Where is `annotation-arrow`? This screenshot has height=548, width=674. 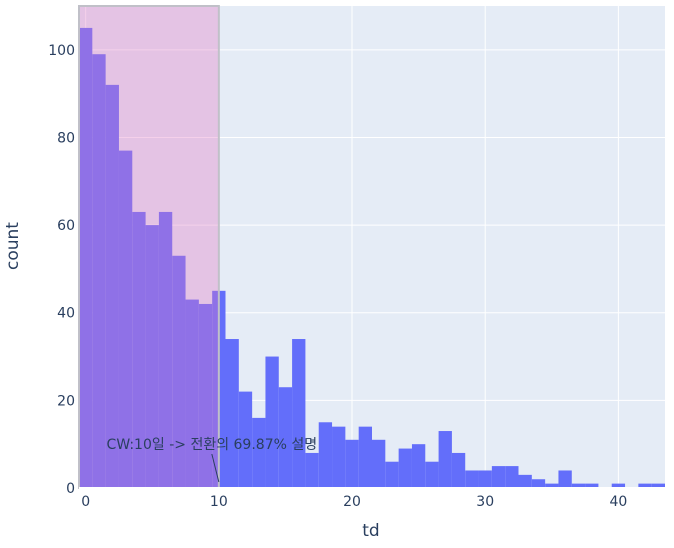
annotation-arrow is located at coordinates (215, 468).